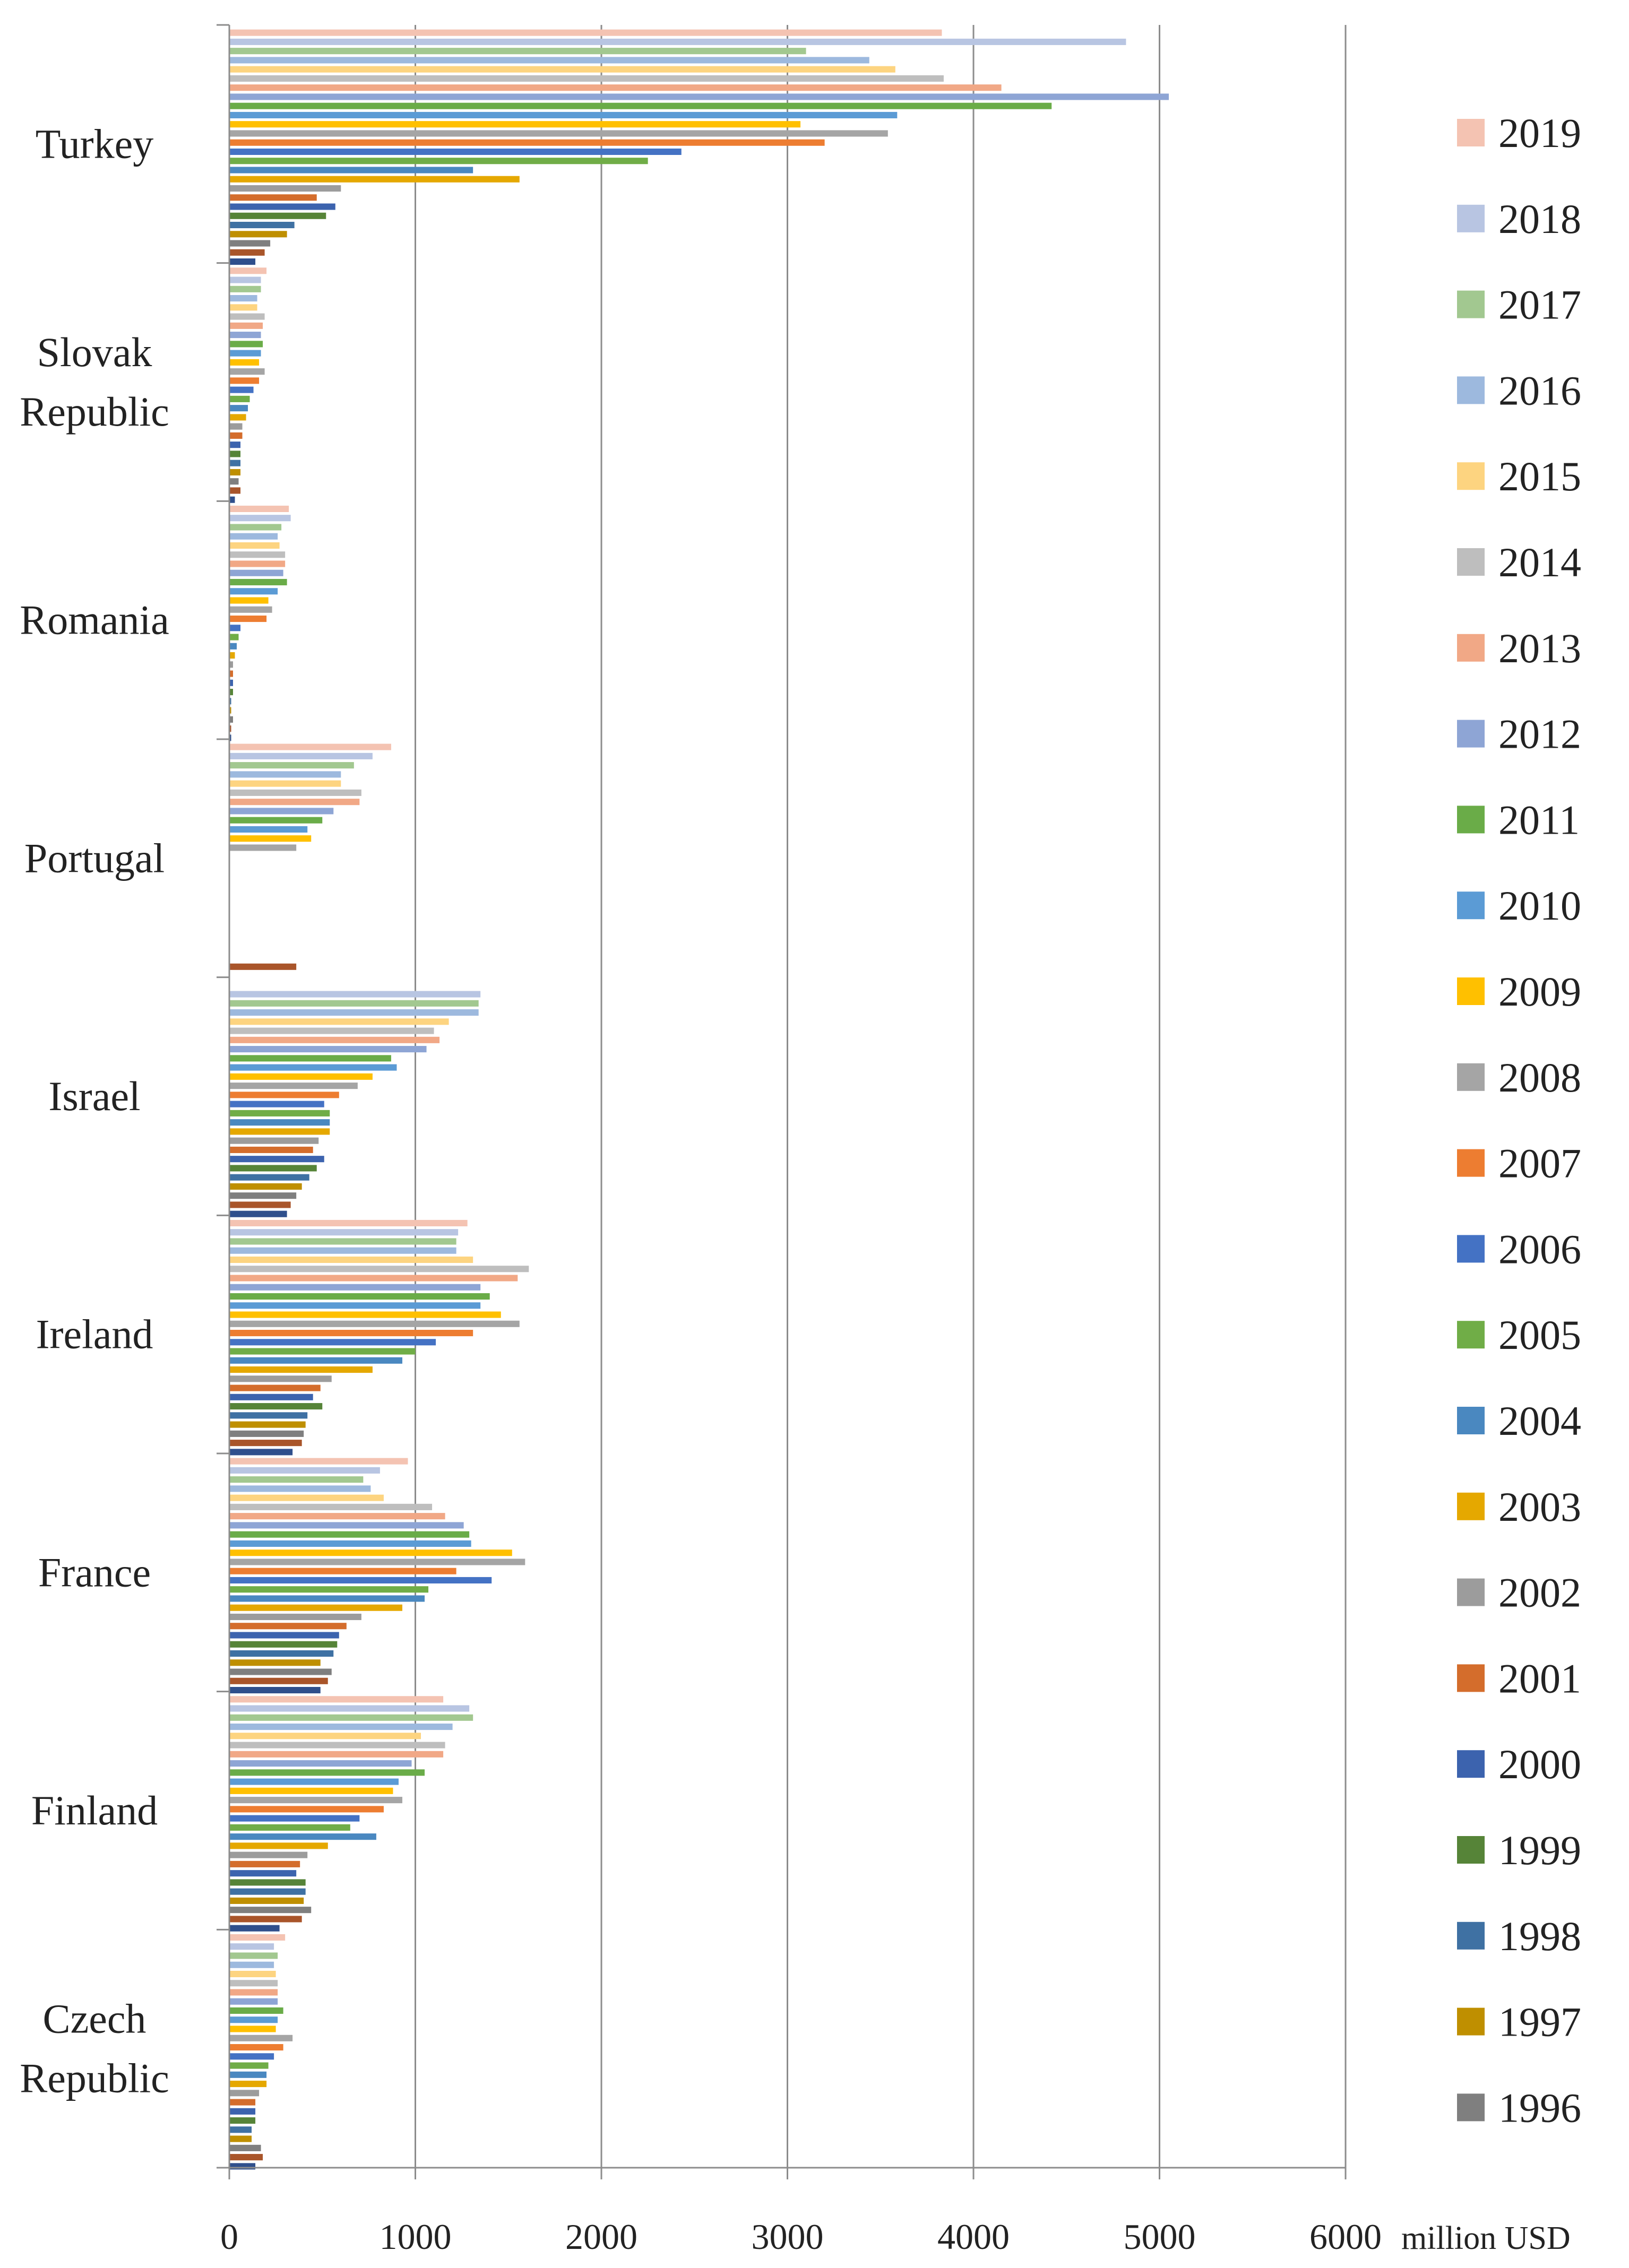 This screenshot has width=1629, height=2268. What do you see at coordinates (1539, 562) in the screenshot?
I see `legend-label: 2014` at bounding box center [1539, 562].